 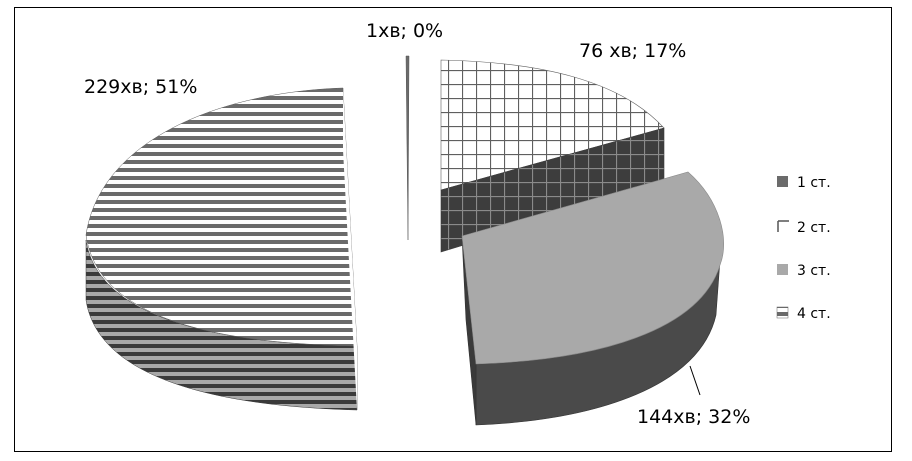 What do you see at coordinates (404, 31) in the screenshot?
I see `data-label-1: 1хв; 0%` at bounding box center [404, 31].